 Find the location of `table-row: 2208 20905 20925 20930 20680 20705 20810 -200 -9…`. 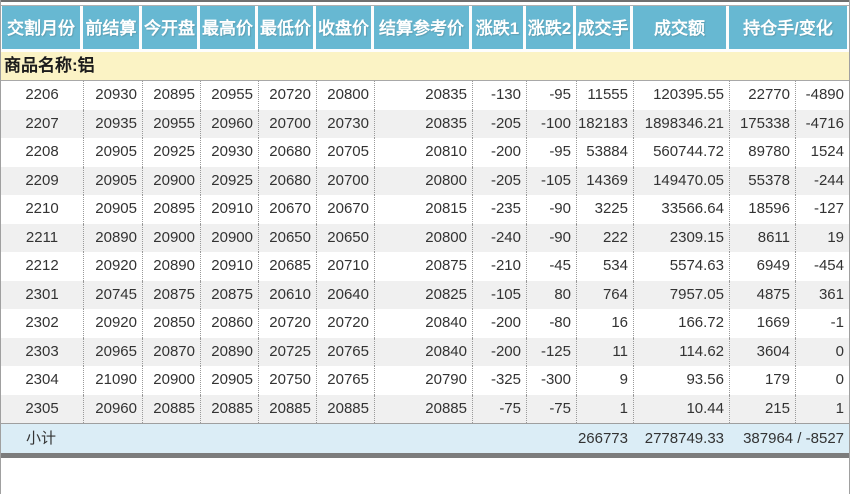

table-row: 2208 20905 20925 20930 20680 20705 20810 -200 -9… is located at coordinates (425, 152).